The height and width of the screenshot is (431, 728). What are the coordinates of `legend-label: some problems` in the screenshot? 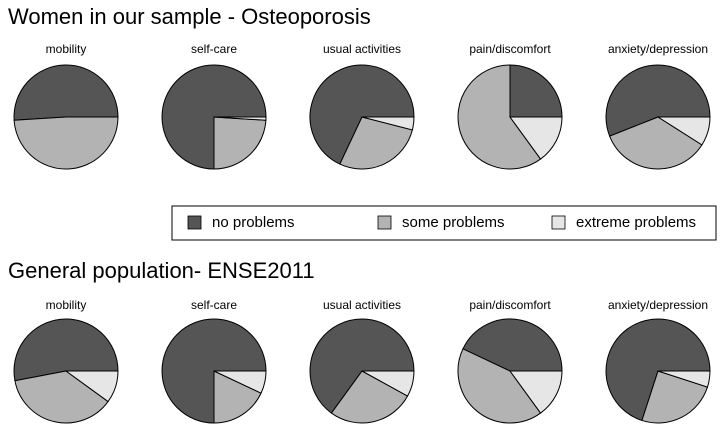 It's located at (453, 222).